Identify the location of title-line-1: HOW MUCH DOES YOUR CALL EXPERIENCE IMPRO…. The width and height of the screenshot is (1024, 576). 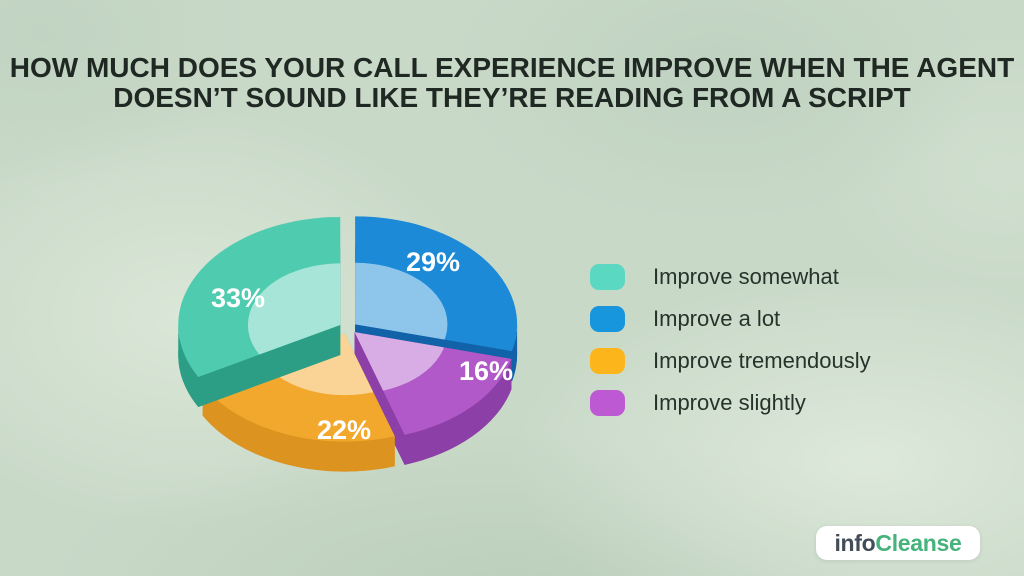
(512, 67).